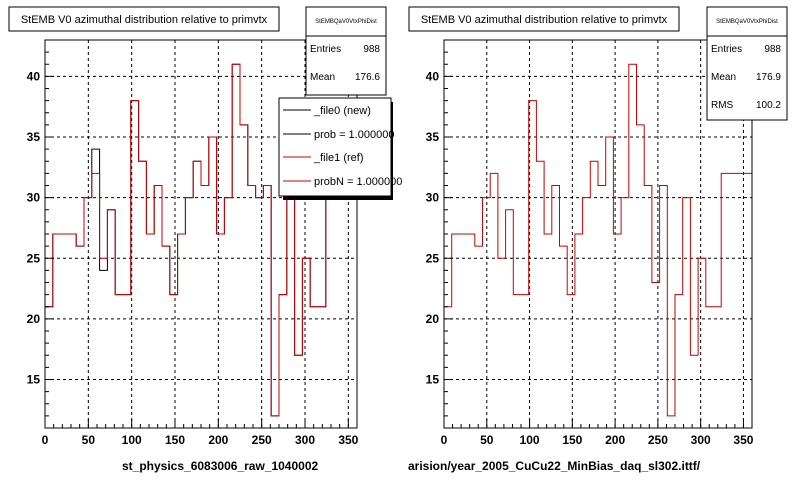 Image resolution: width=800 pixels, height=480 pixels. Describe the element at coordinates (322, 77) in the screenshot. I see `left-mean-label: Mean` at that location.